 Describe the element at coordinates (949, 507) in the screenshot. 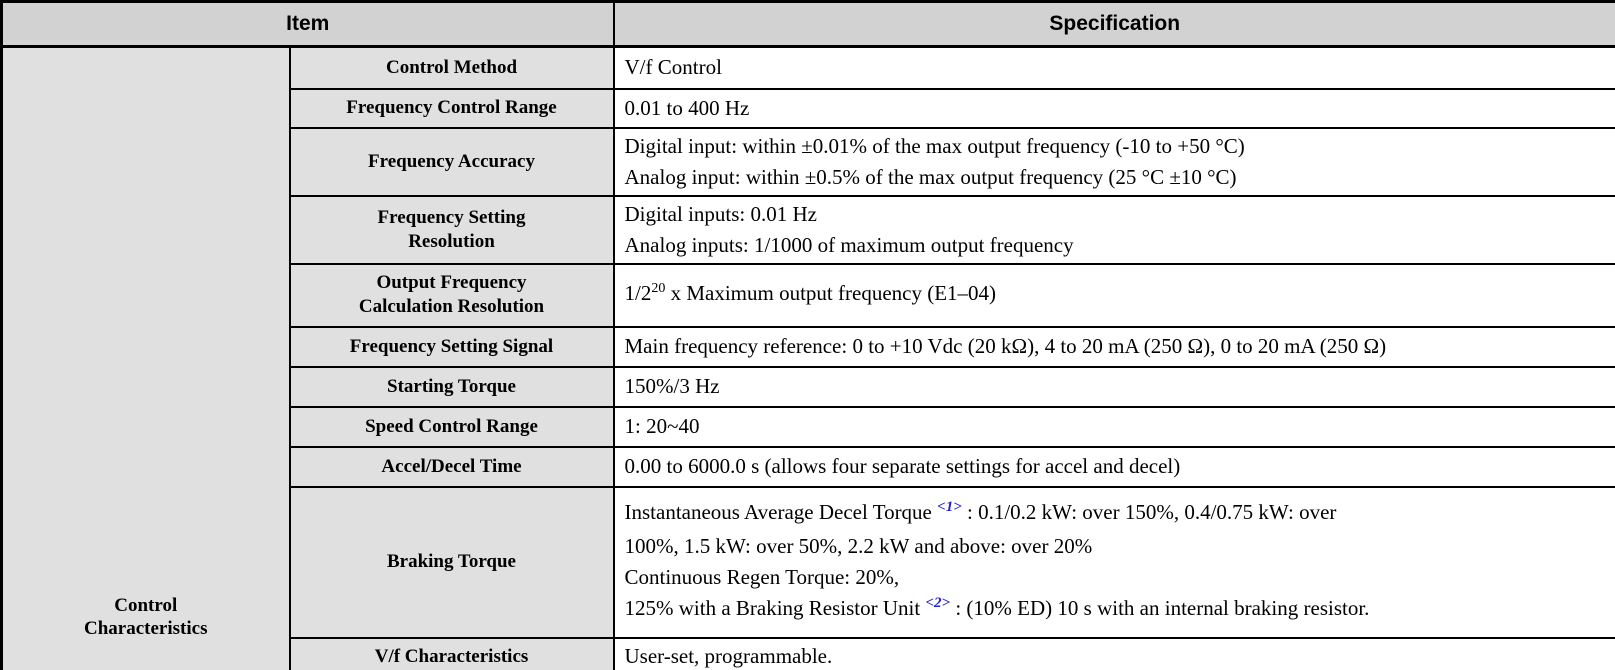

I see `footnote-ref: <1>` at that location.